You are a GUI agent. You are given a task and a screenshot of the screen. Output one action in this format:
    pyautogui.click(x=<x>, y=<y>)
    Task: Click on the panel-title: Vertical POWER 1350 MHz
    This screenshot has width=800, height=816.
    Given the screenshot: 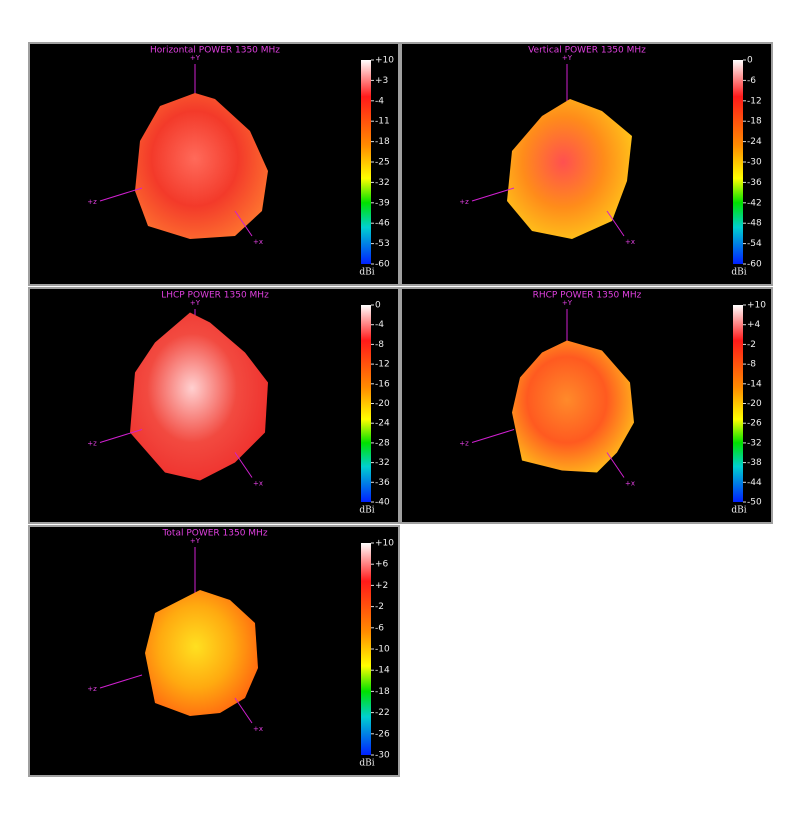 What is the action you would take?
    pyautogui.click(x=587, y=51)
    